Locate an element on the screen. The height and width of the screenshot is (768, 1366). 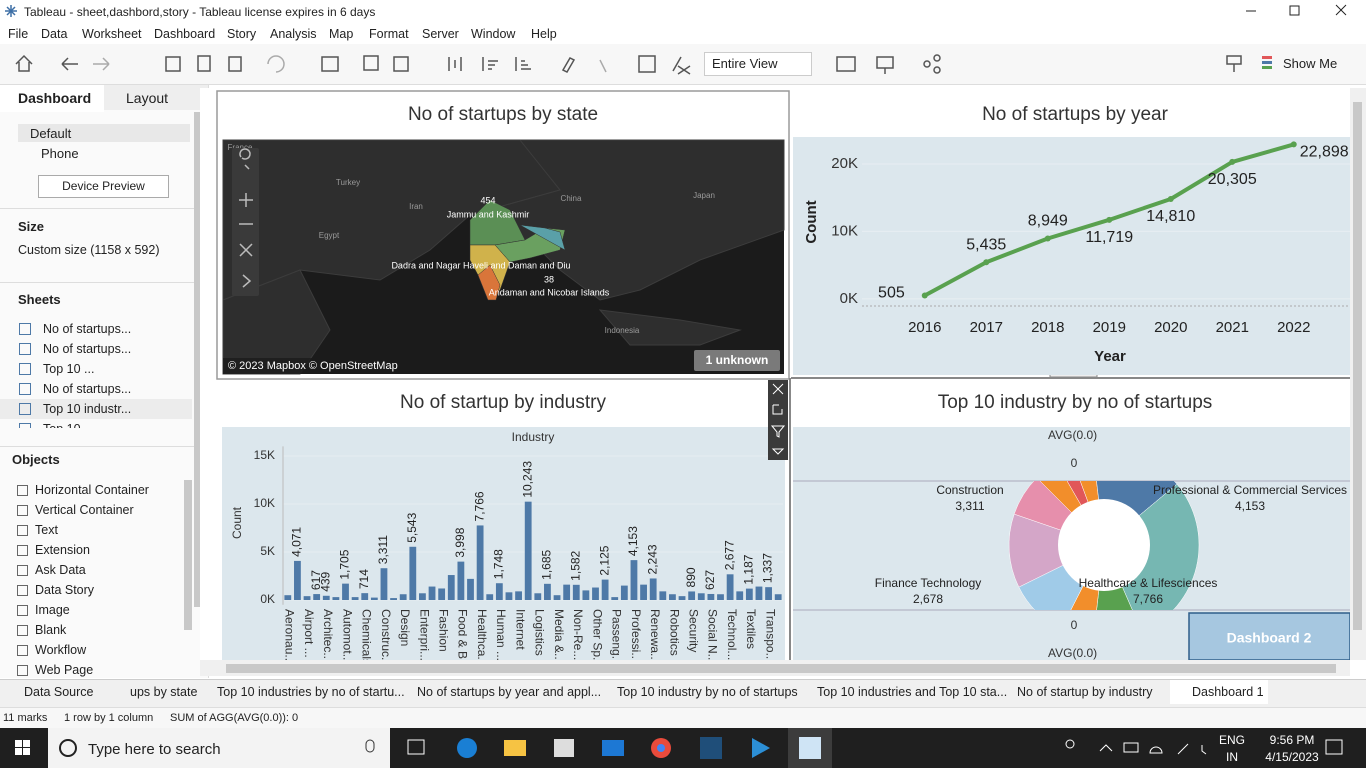
data-label: 3,311 is located at coordinates (383, 549).